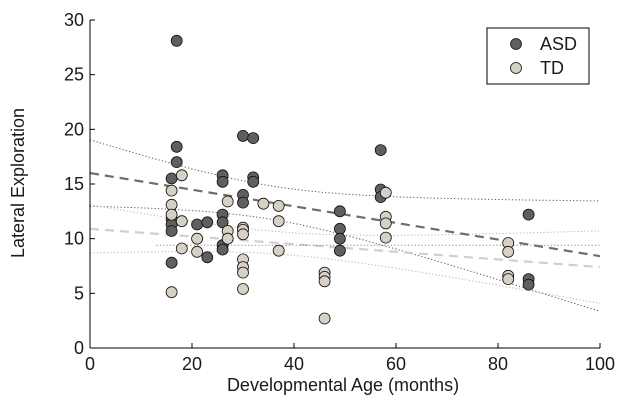 This screenshot has width=617, height=395. Describe the element at coordinates (294, 364) in the screenshot. I see `x-tick-label: 40` at that location.